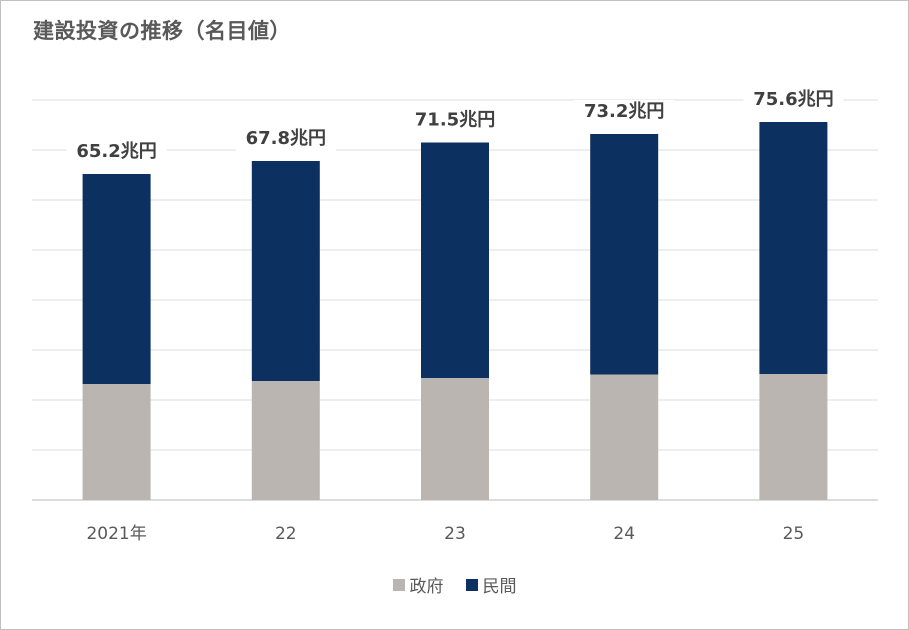 The width and height of the screenshot is (909, 630). What do you see at coordinates (426, 587) in the screenshot?
I see `legend-label-government: 政府` at bounding box center [426, 587].